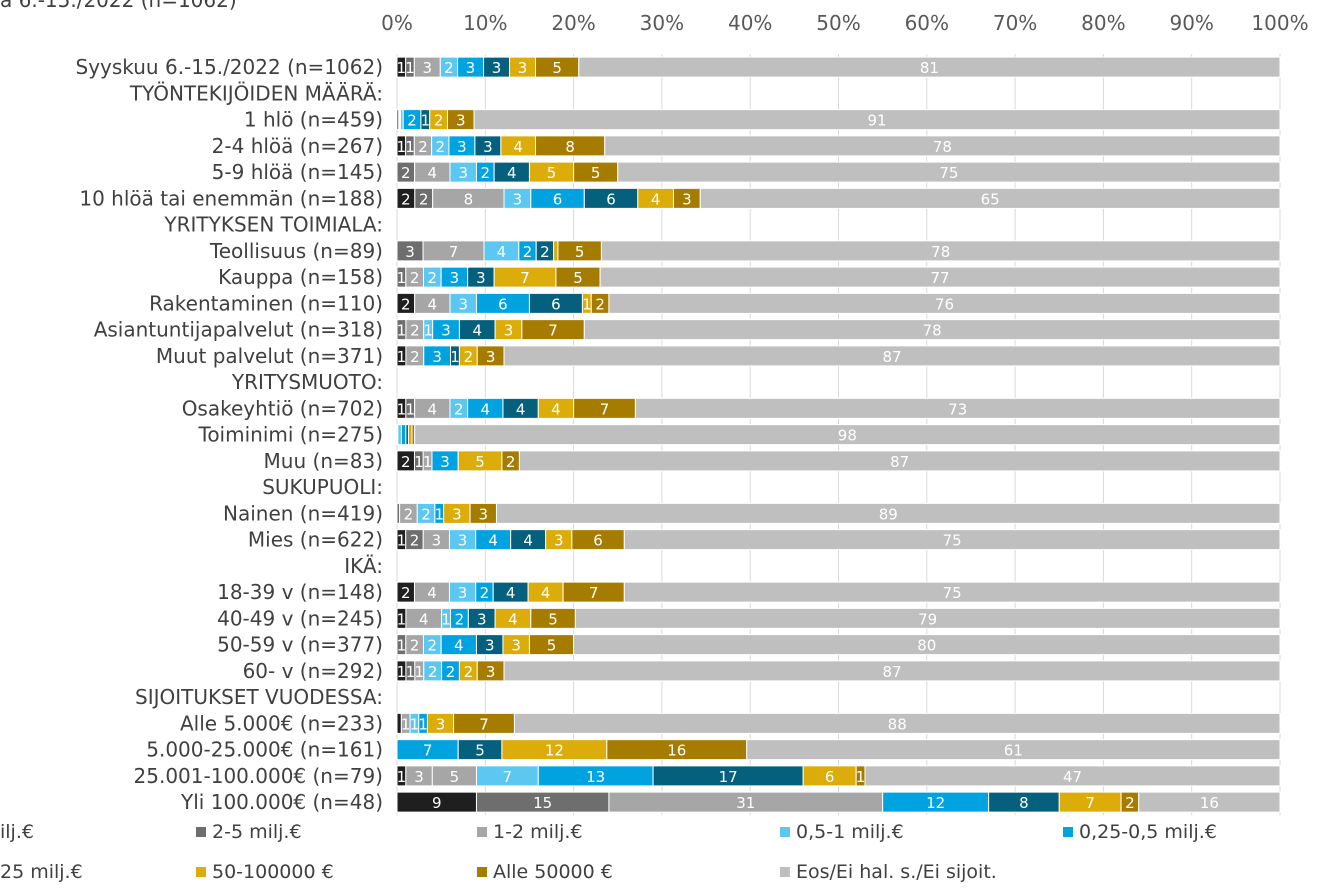 This screenshot has height=888, width=1322. I want to click on category-label: Kauppa (n=158), so click(300, 277).